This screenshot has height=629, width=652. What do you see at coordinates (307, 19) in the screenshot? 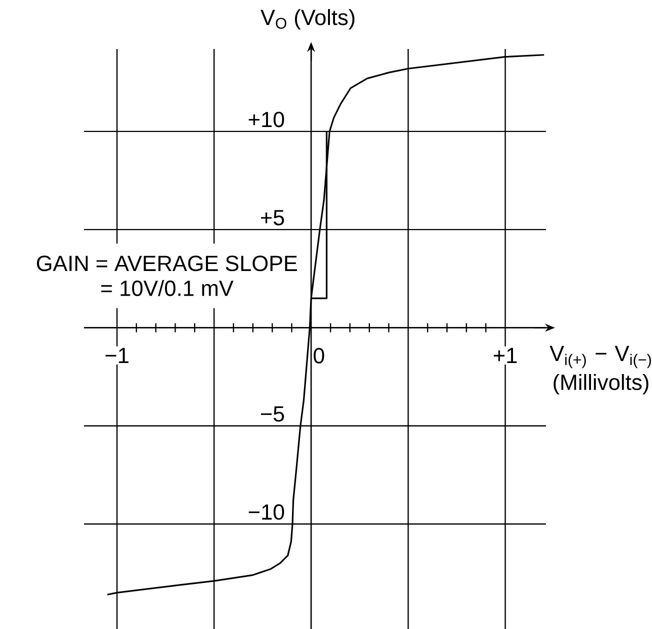
I see `y-axis-title: V$_{O}$ (Volts)` at bounding box center [307, 19].